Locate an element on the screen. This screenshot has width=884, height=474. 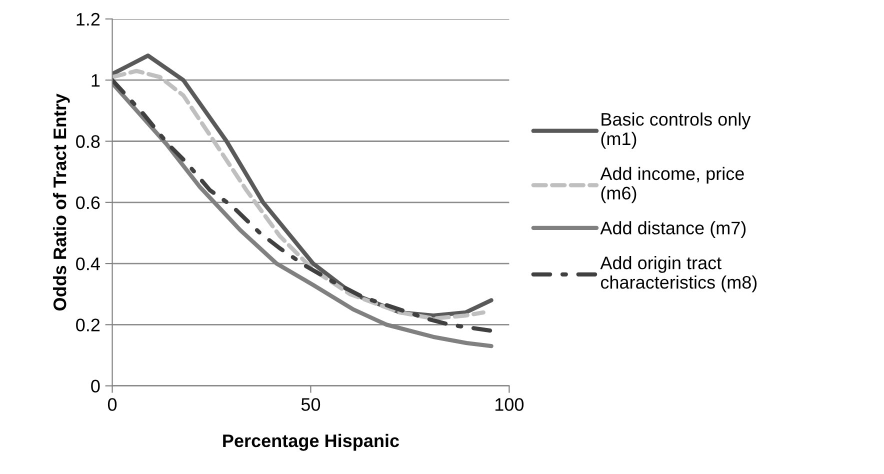
y-tick-label: 0.4 is located at coordinates (88, 263).